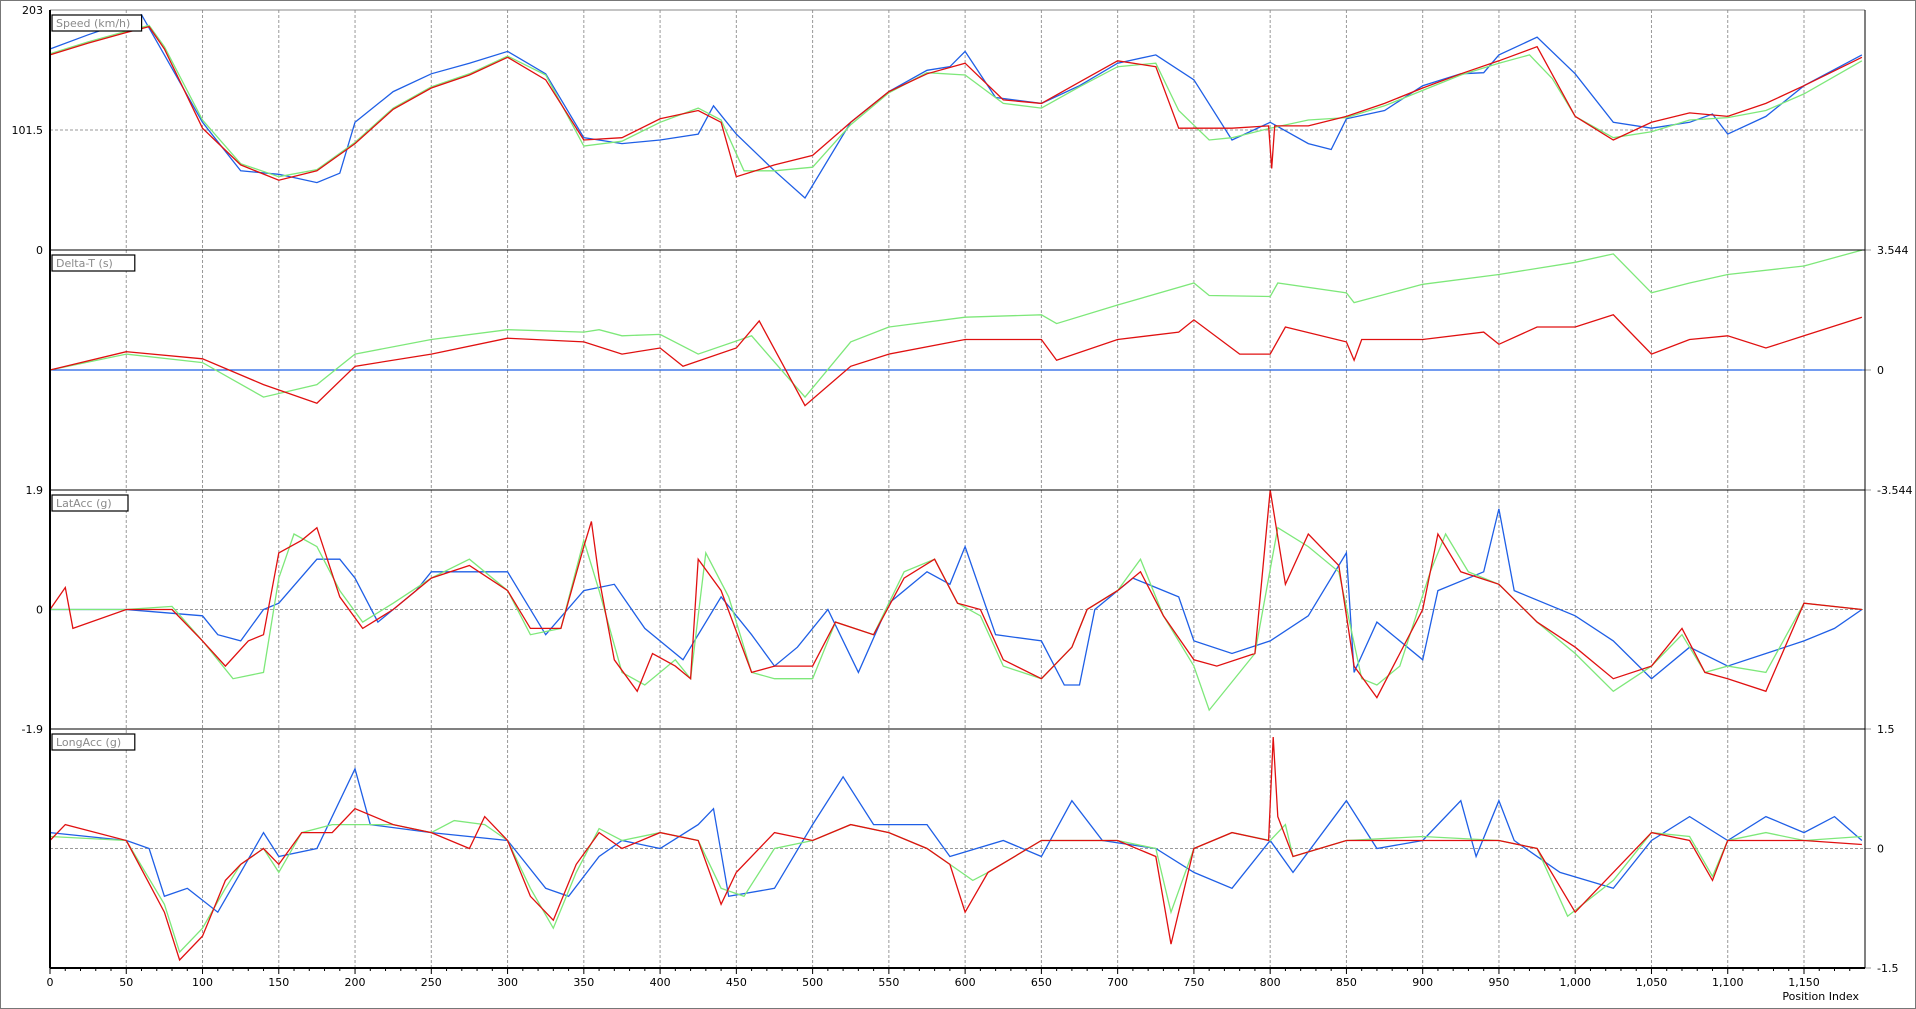 Image resolution: width=1916 pixels, height=1009 pixels. What do you see at coordinates (888, 982) in the screenshot?
I see `x-tick-label: 550` at bounding box center [888, 982].